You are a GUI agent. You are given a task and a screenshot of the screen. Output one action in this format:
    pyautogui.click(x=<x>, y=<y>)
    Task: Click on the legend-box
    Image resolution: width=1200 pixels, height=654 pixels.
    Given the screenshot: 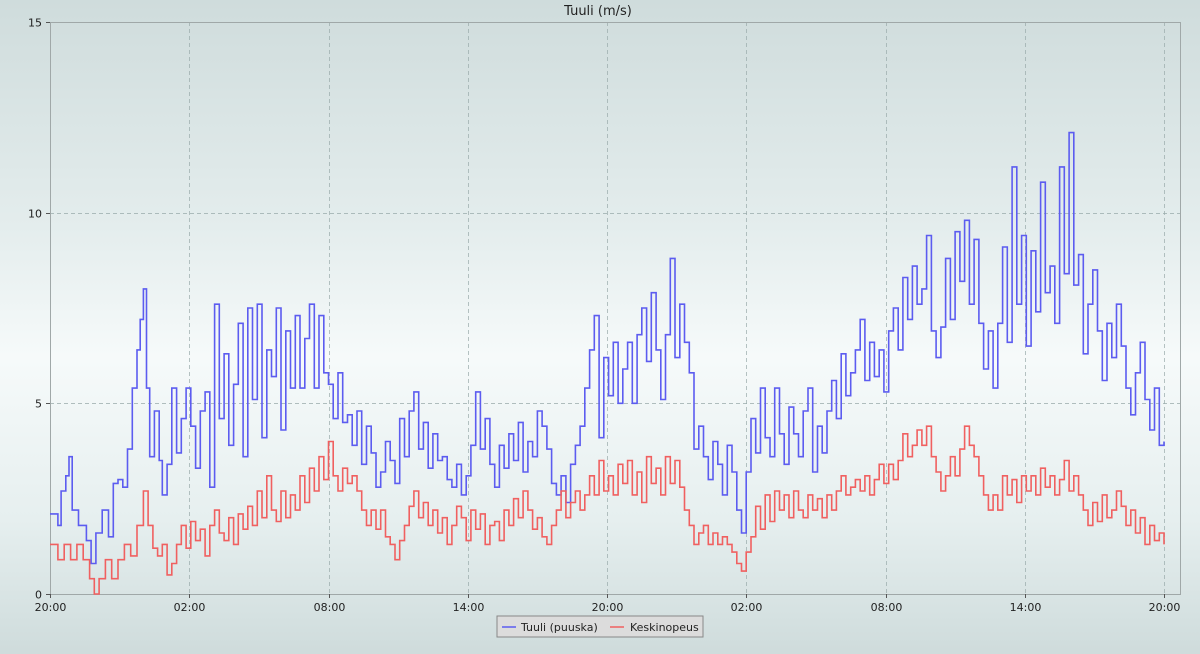 What is the action you would take?
    pyautogui.click(x=600, y=626)
    